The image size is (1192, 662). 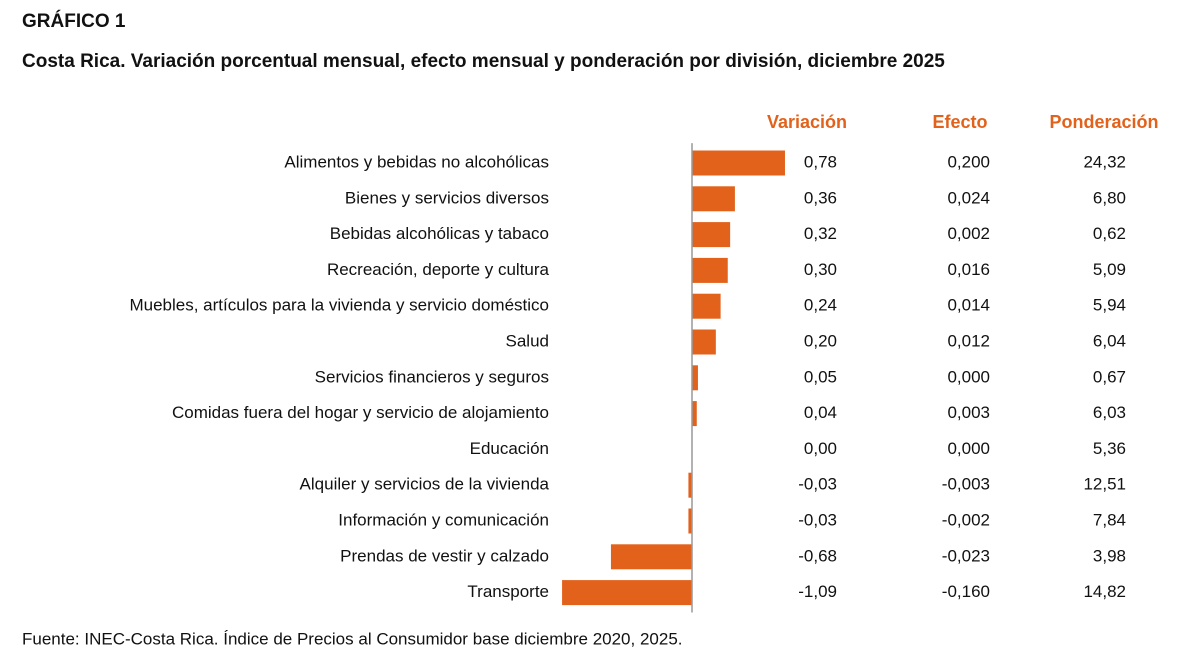 I want to click on column-header: Ponderación, so click(x=1103, y=122).